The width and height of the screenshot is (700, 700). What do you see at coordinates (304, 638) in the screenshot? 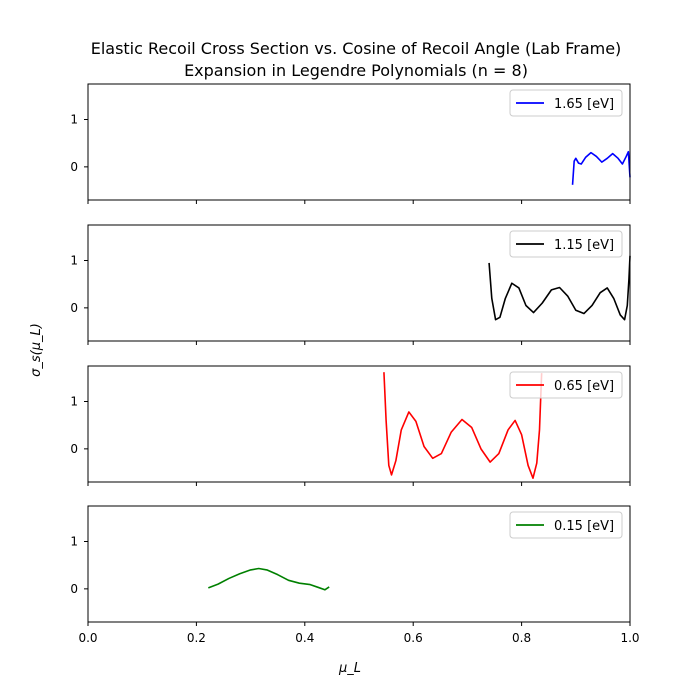
I see `x-tick-label: 0.4` at bounding box center [304, 638].